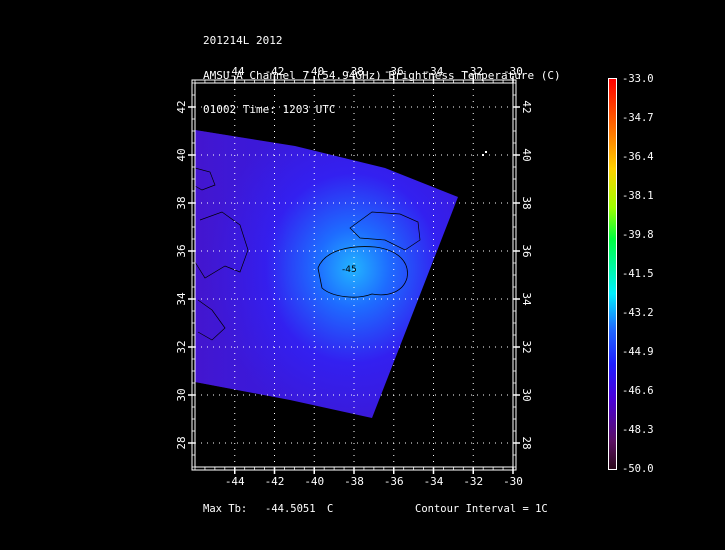 Image resolution: width=725 pixels, height=550 pixels. Describe the element at coordinates (181, 250) in the screenshot. I see `lat-tick-label-left: 36` at that location.